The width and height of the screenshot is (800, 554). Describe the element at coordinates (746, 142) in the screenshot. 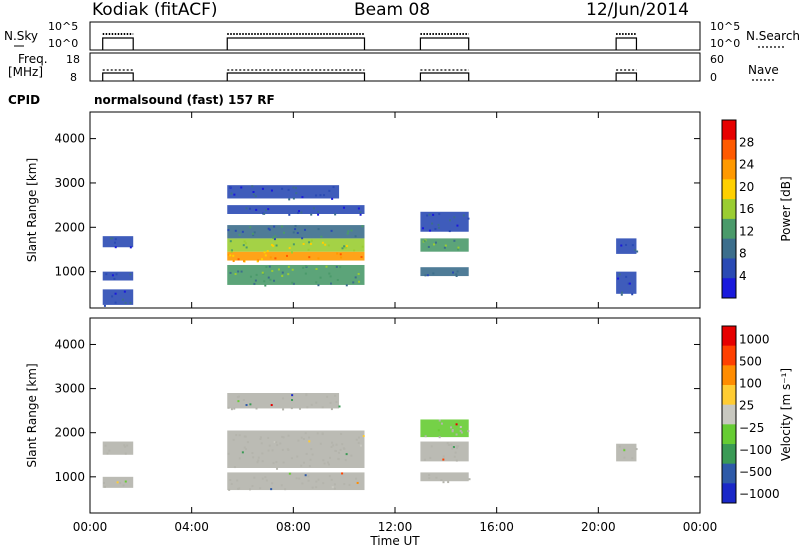

I see `power-colorbar-tick: 28` at that location.